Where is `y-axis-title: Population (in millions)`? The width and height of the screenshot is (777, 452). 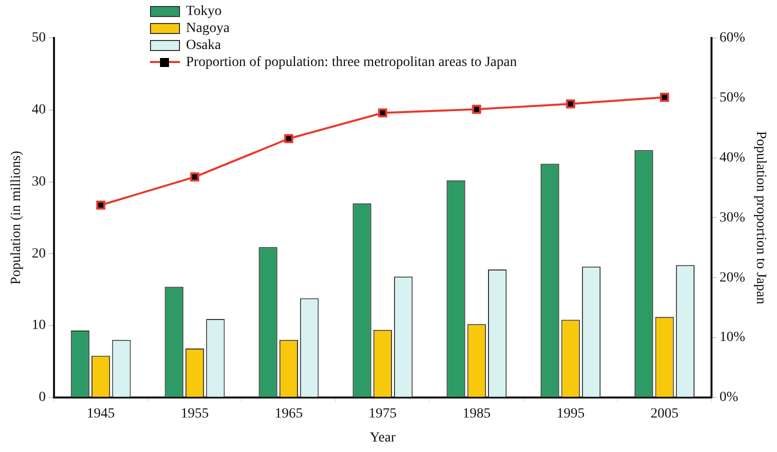
y-axis-title: Population (in millions) is located at coordinates (16, 217).